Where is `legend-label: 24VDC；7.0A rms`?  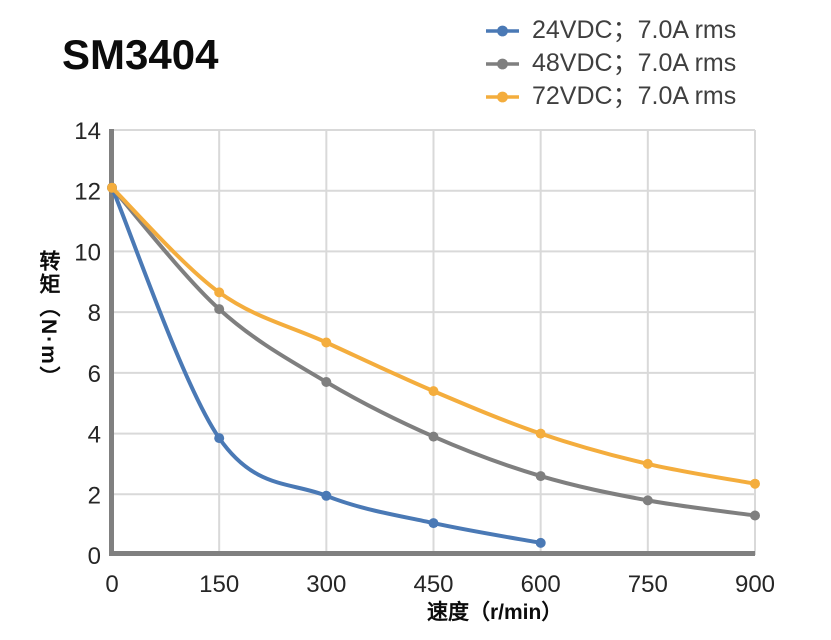
legend-label: 24VDC；7.0A rms is located at coordinates (634, 30).